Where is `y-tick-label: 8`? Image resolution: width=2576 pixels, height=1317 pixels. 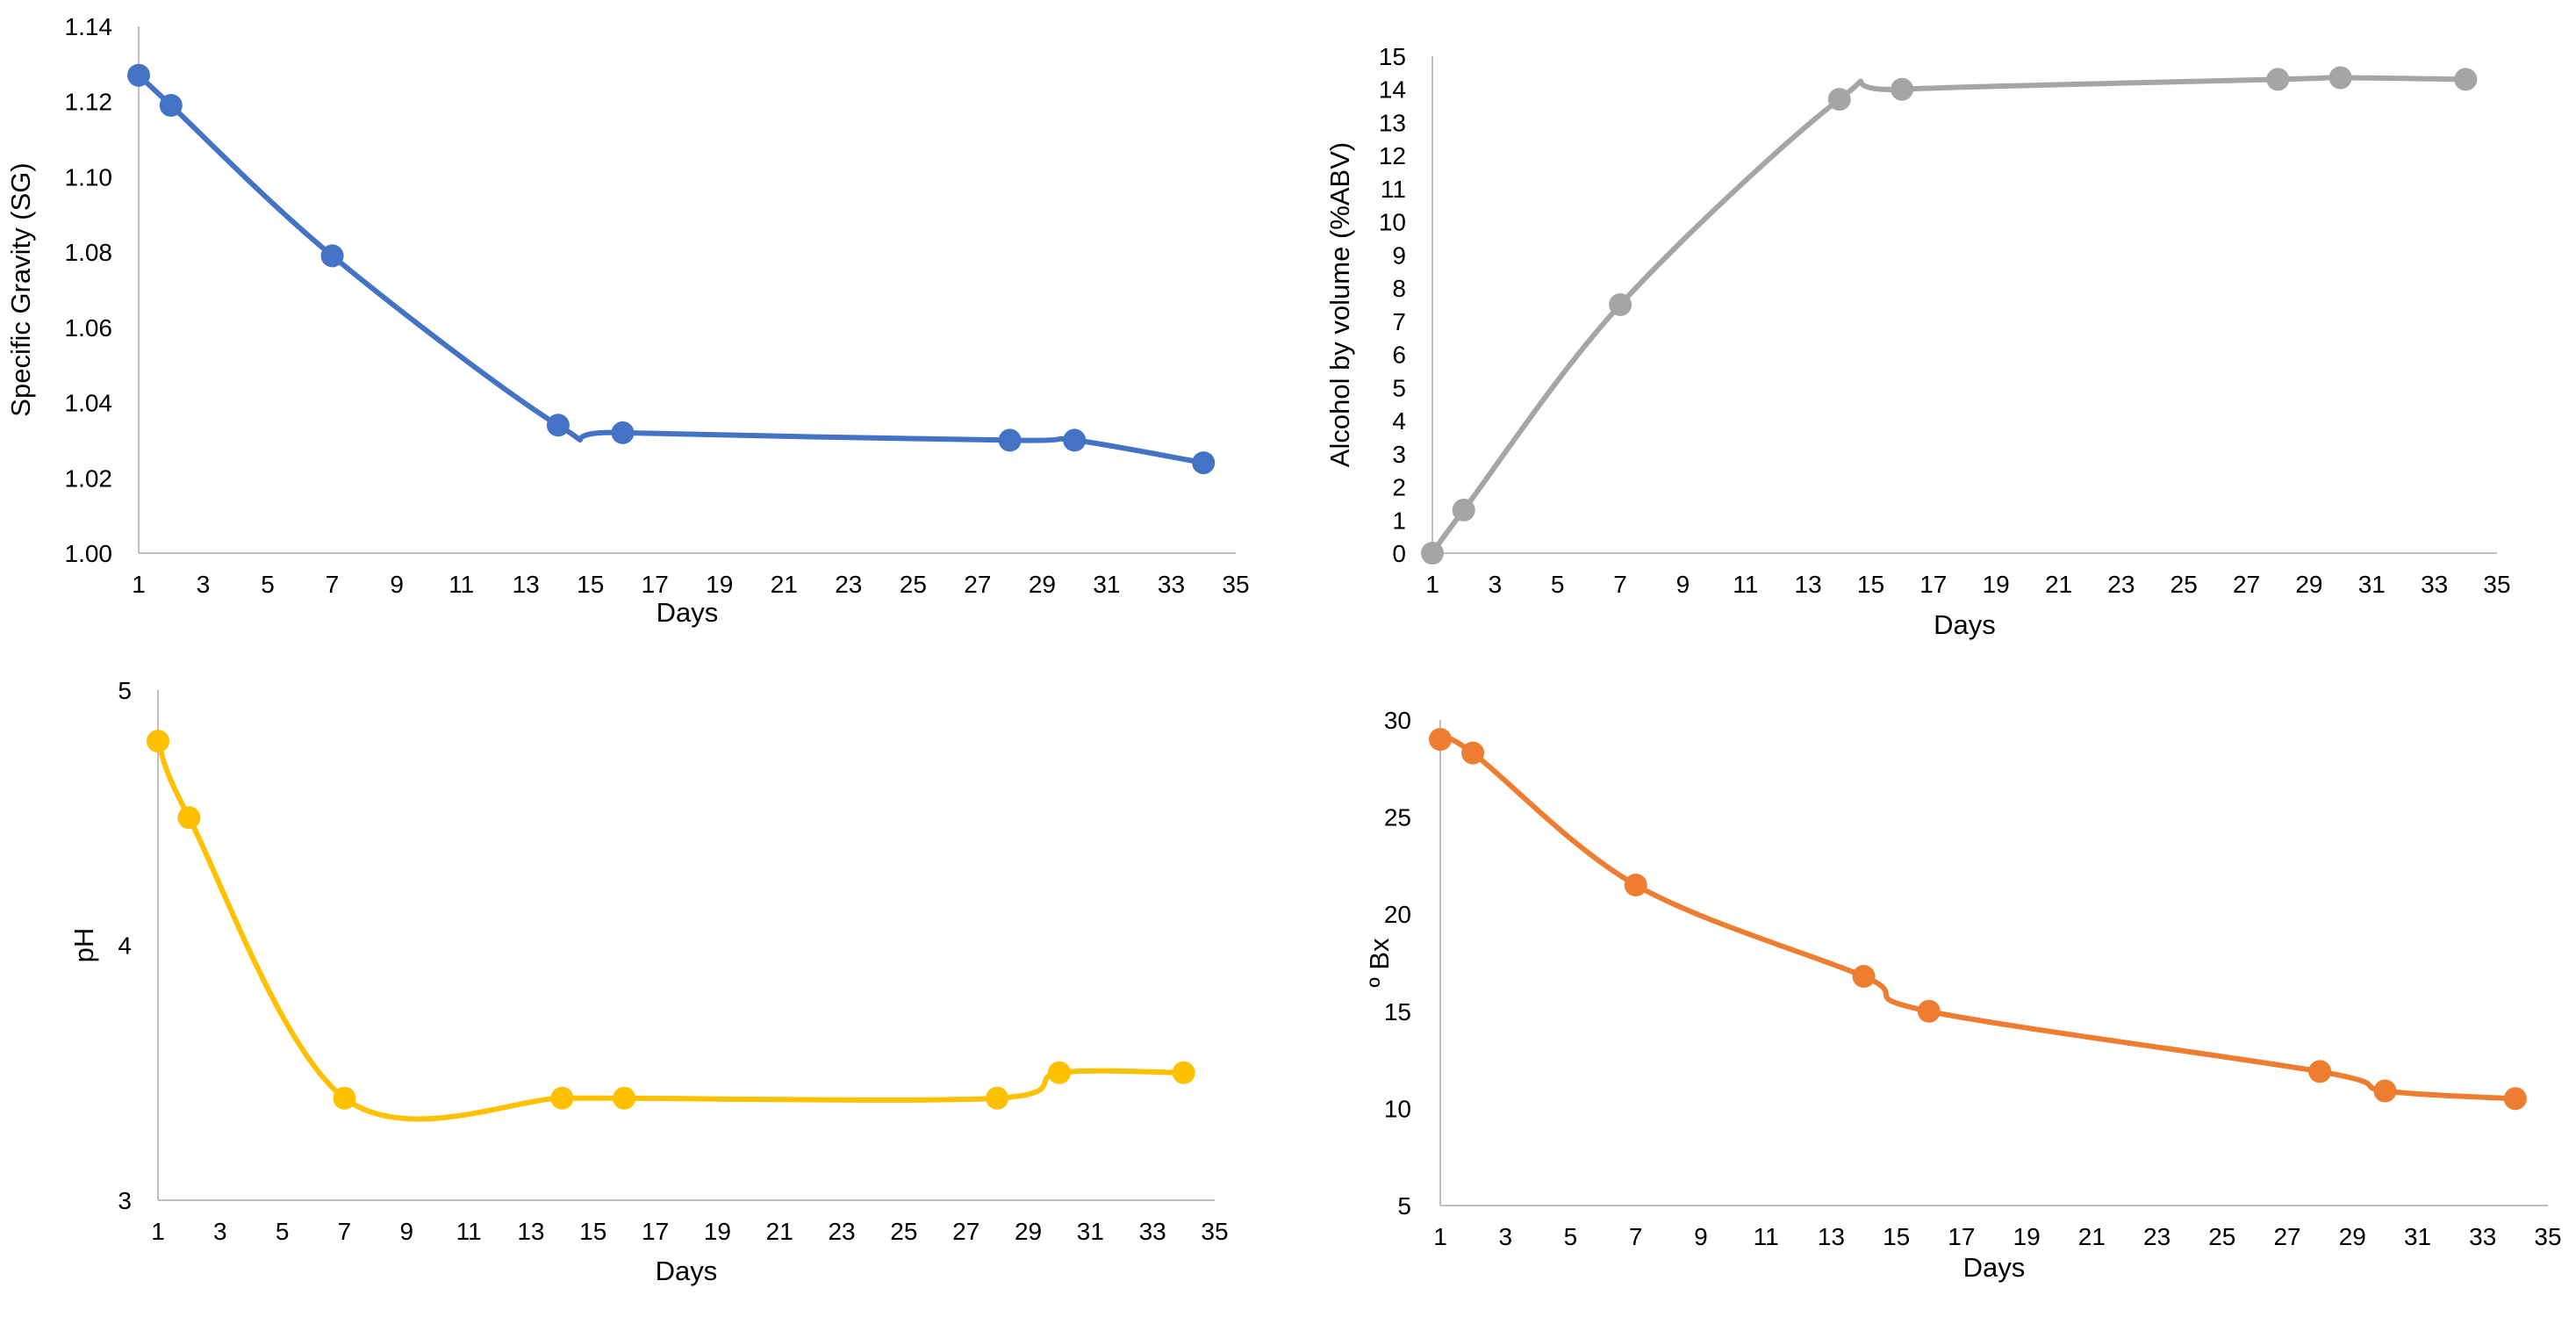
y-tick-label: 8 is located at coordinates (1399, 288).